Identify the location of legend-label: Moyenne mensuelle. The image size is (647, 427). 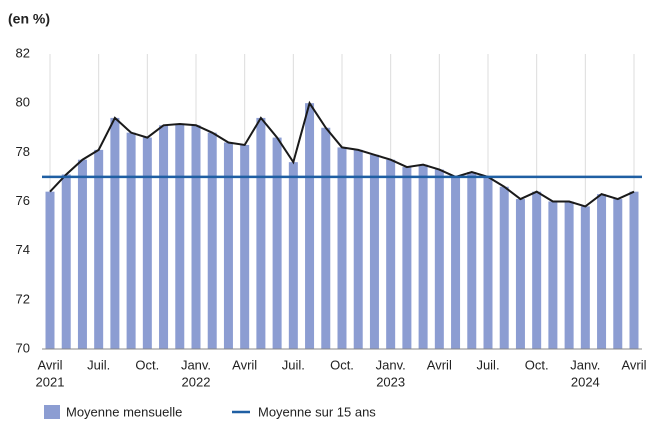
(124, 411).